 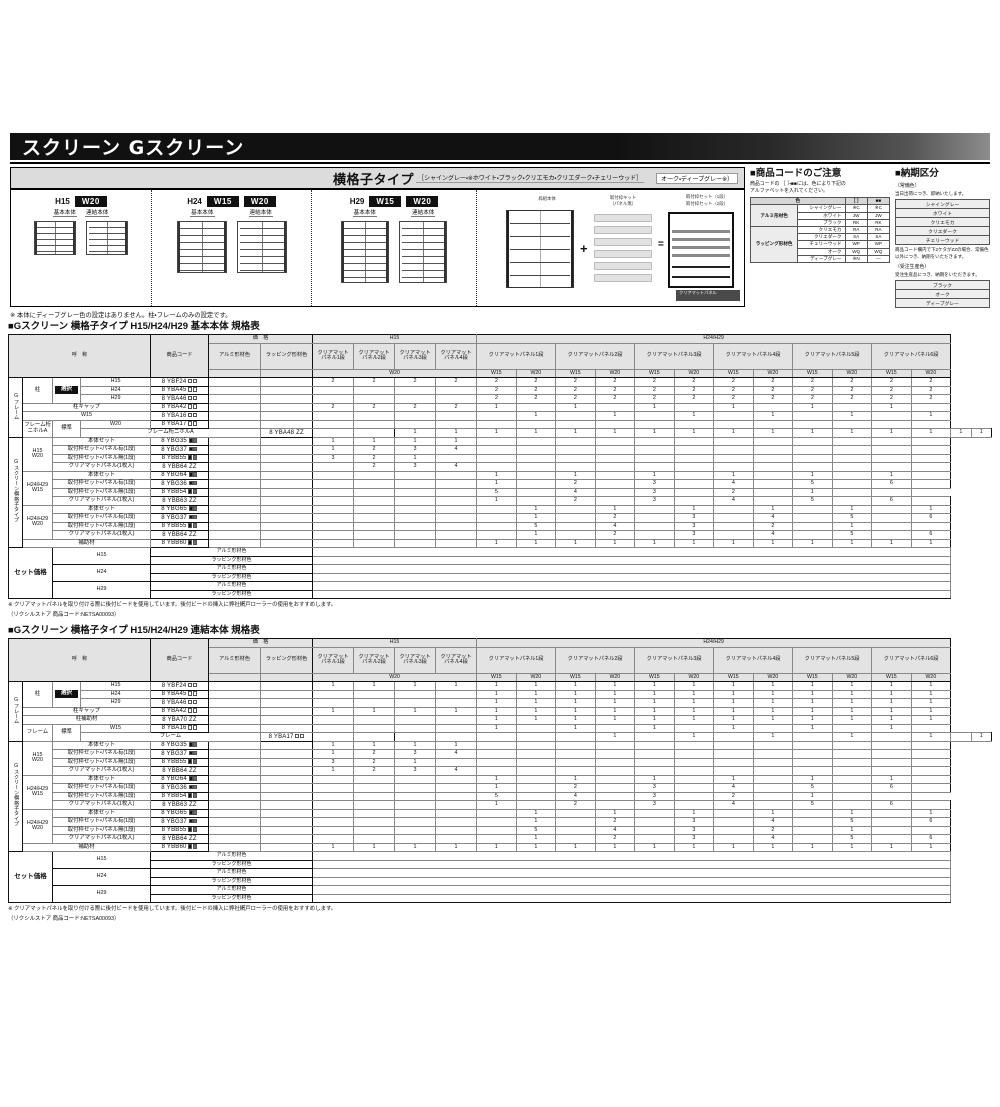 What do you see at coordinates (733, 433) in the screenshot?
I see `qty-h2429-col-5: 1` at bounding box center [733, 433].